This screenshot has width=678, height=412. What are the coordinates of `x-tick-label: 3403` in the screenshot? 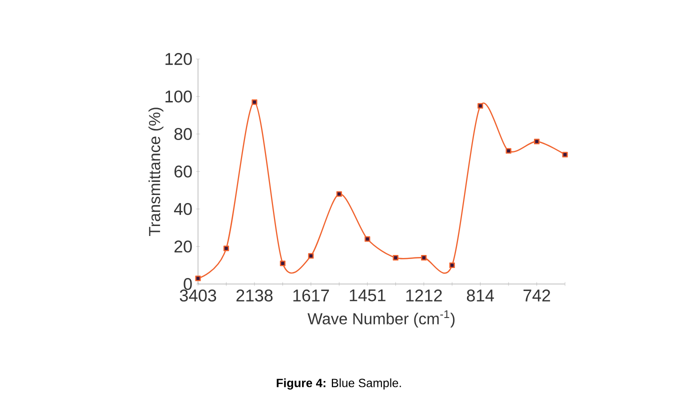 It's located at (198, 296).